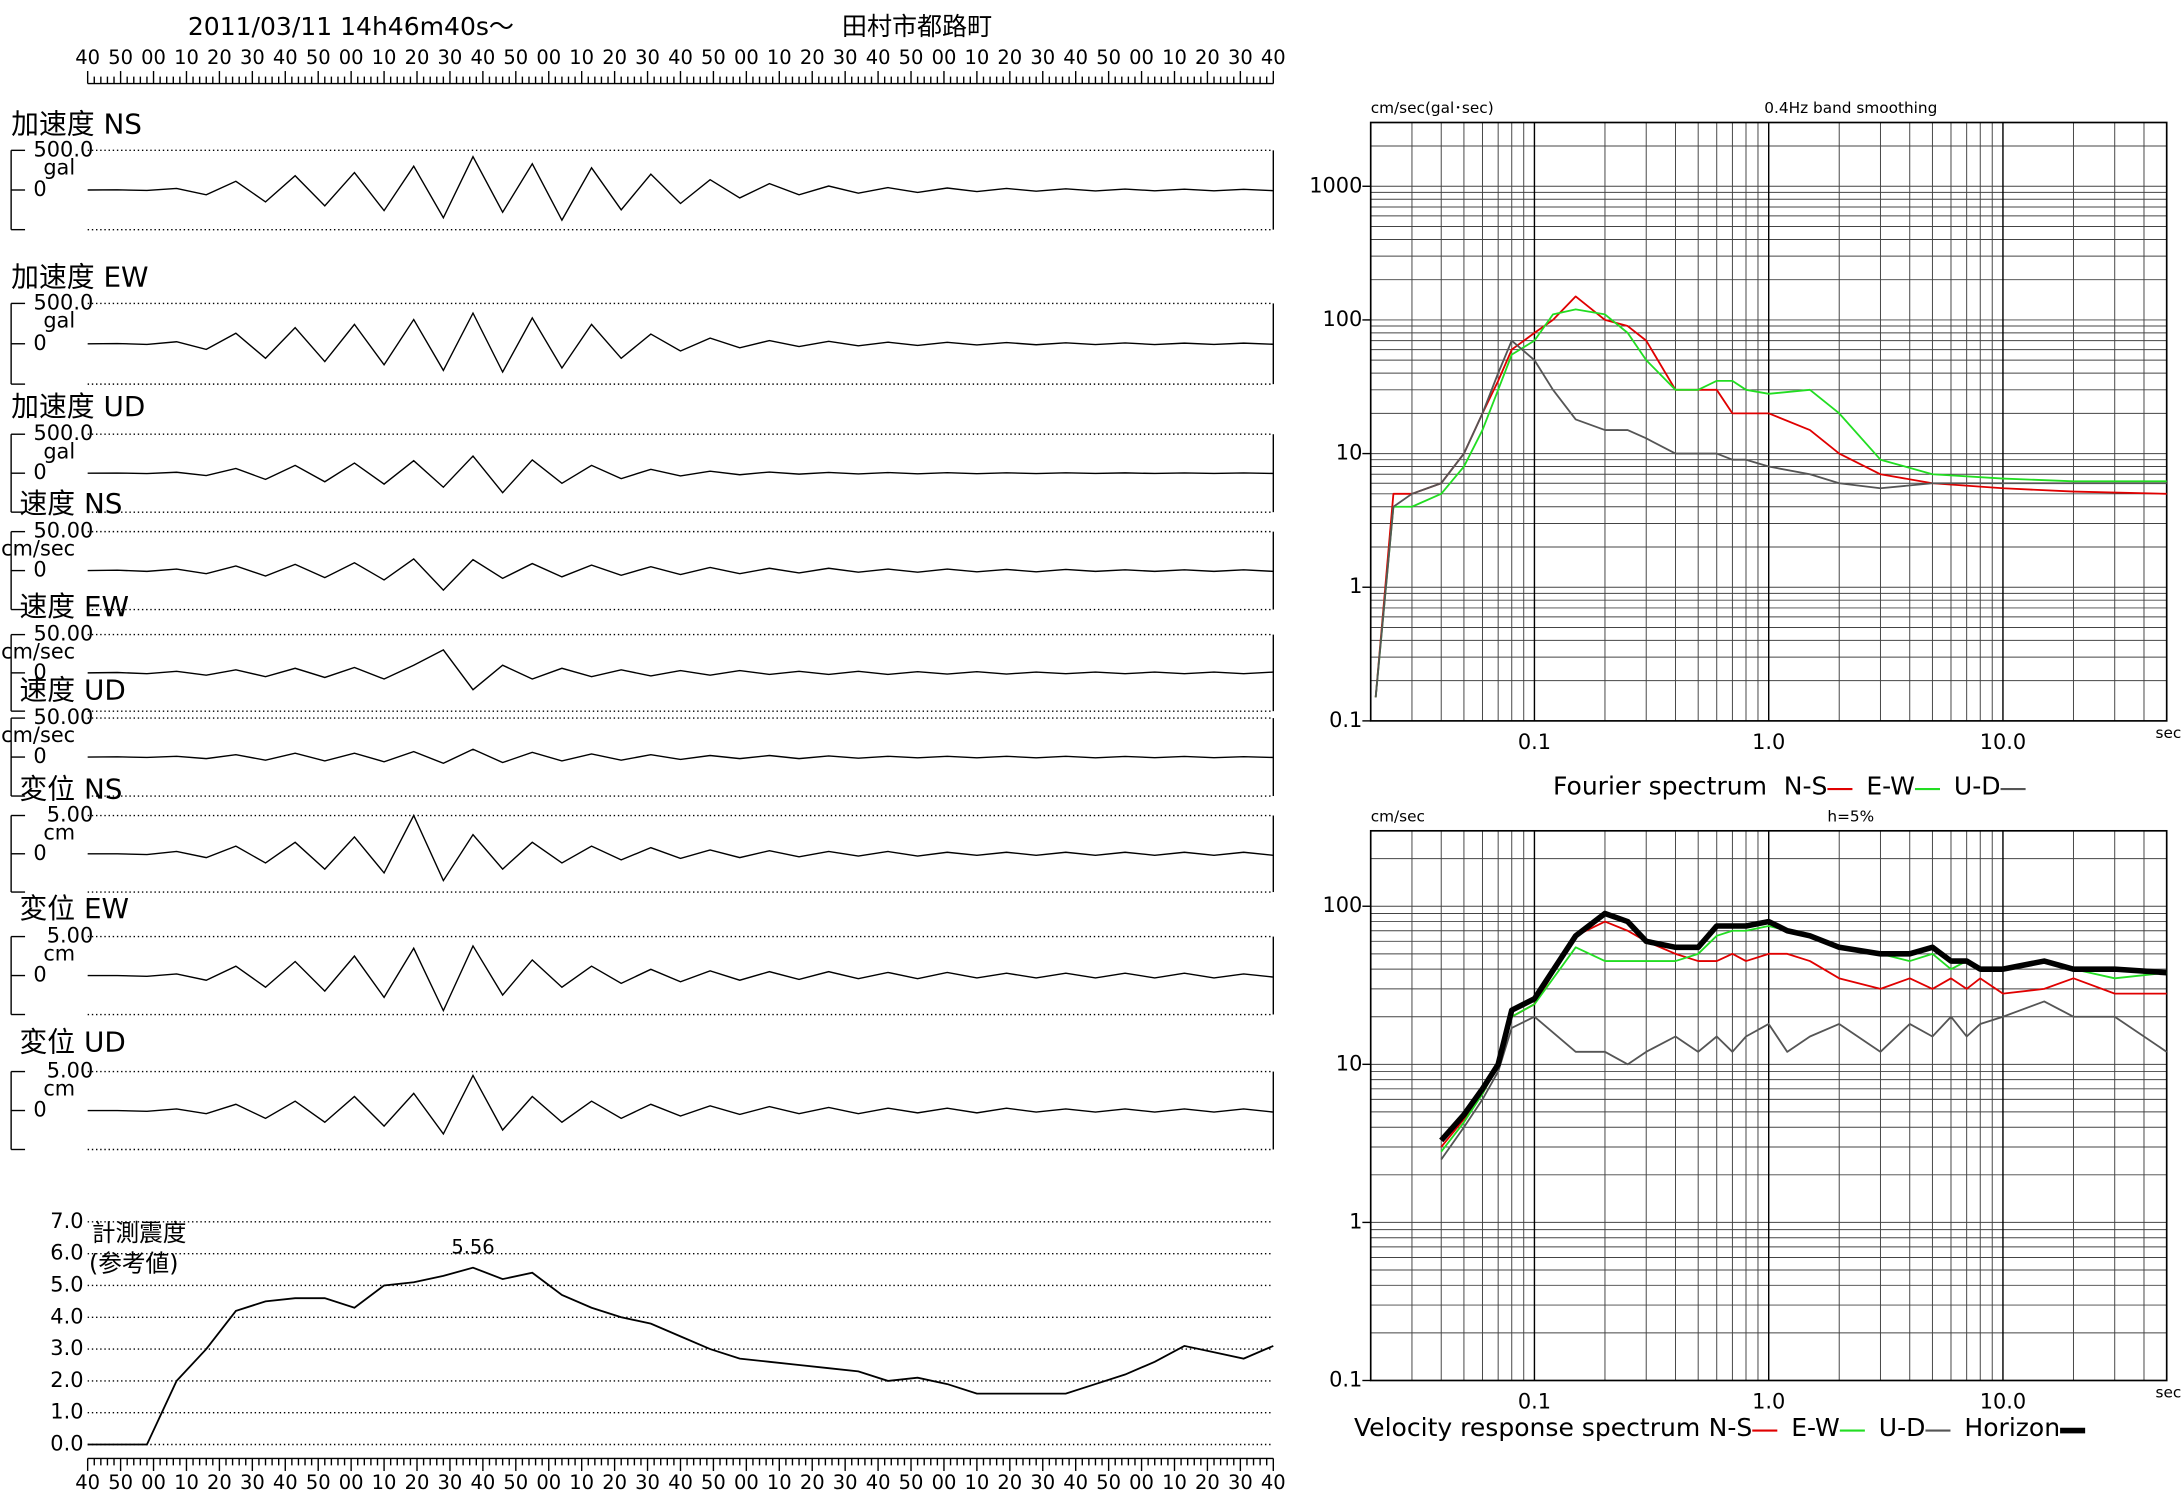  I want to click on y-tick-label: 2.0, so click(66, 1380).